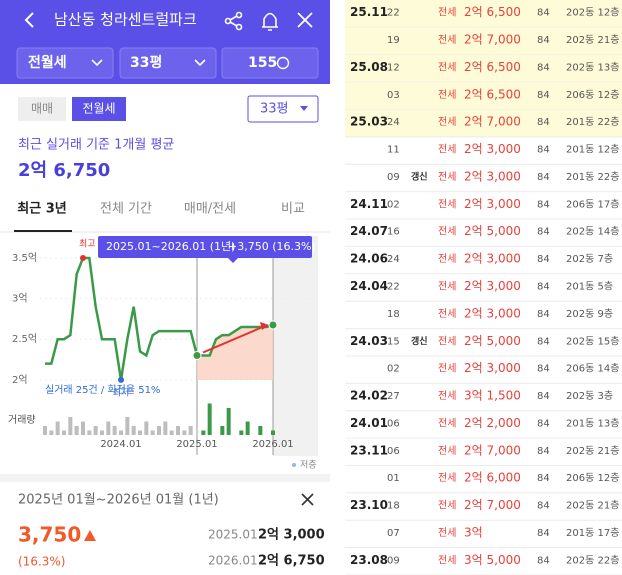  I want to click on section-divider, so click(165, 478).